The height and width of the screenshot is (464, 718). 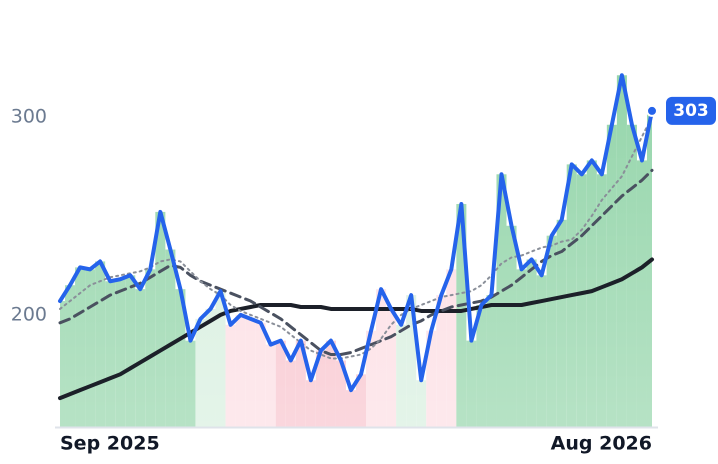 I want to click on x-tick-label: Aug 2026, so click(x=601, y=444).